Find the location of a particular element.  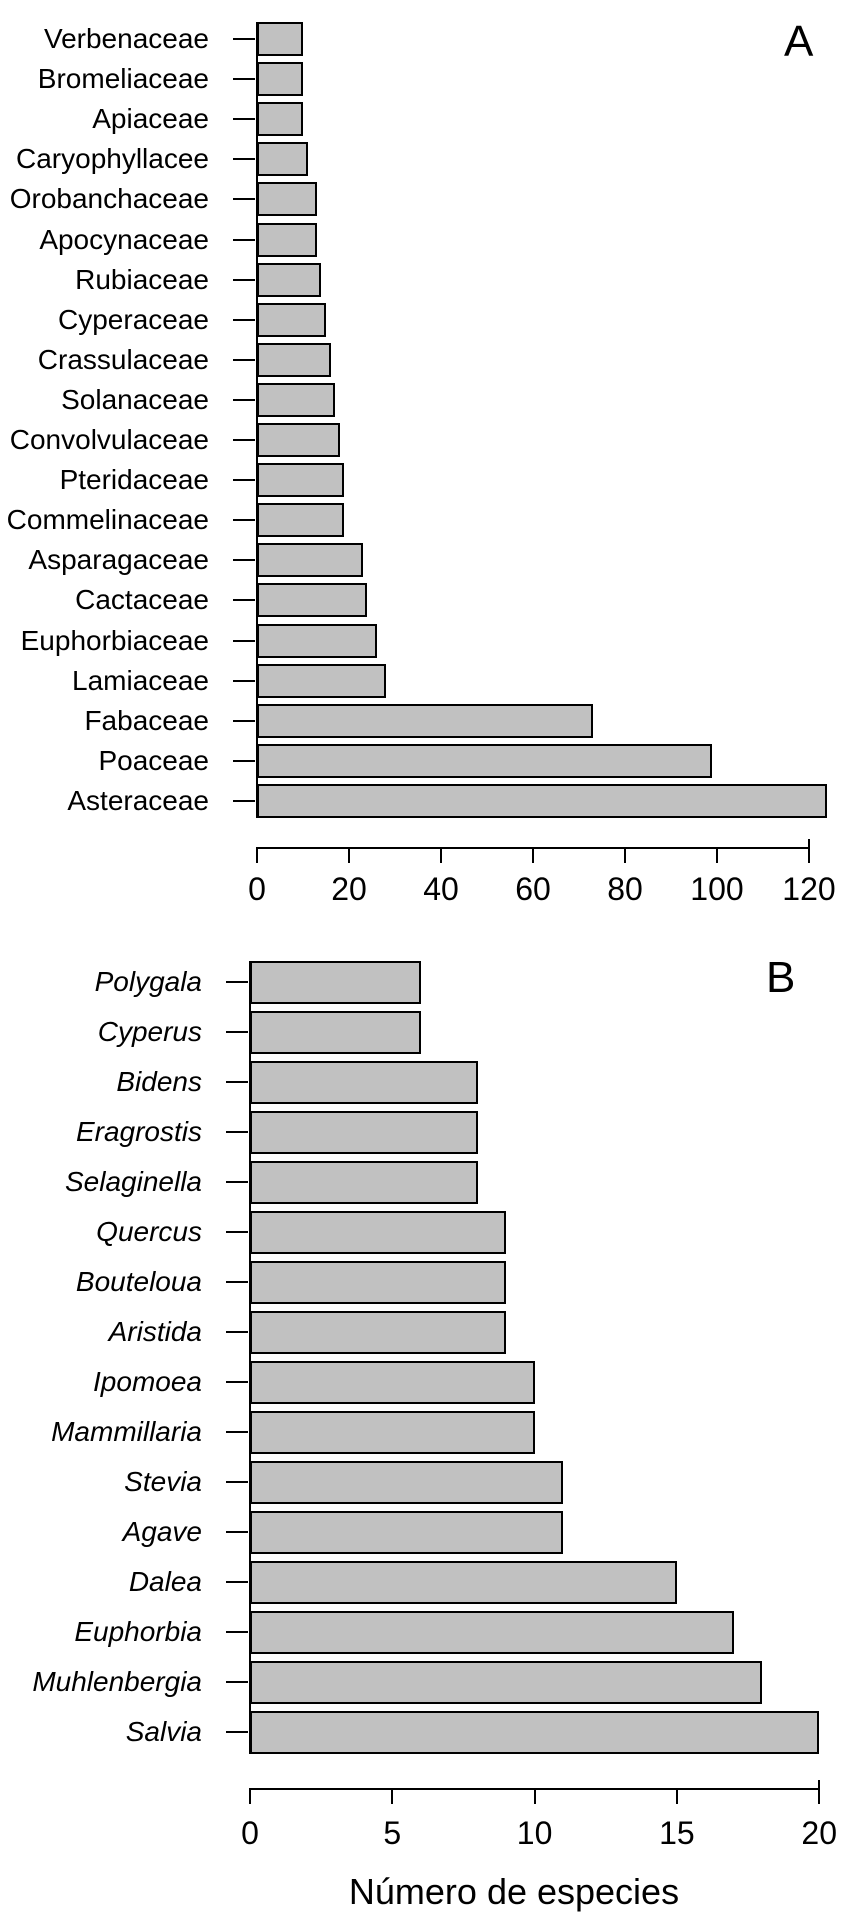

panel-a-label: A is located at coordinates (799, 41).